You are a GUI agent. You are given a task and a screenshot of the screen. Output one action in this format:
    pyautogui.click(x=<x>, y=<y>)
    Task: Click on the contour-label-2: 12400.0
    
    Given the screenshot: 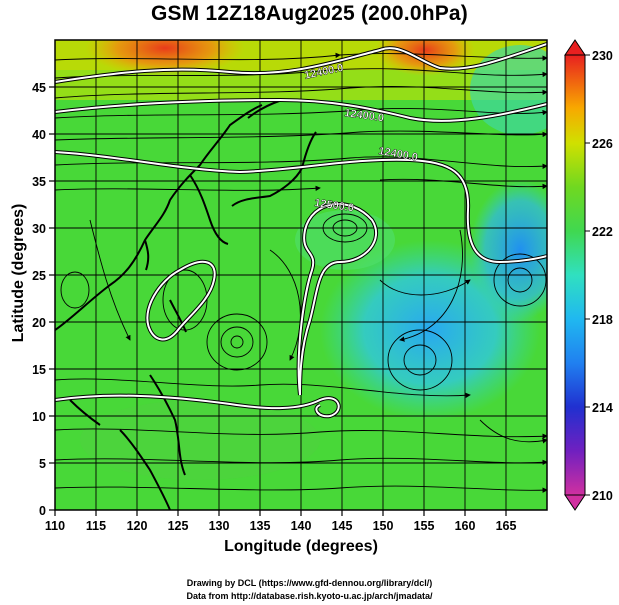 What is the action you would take?
    pyautogui.click(x=364, y=115)
    